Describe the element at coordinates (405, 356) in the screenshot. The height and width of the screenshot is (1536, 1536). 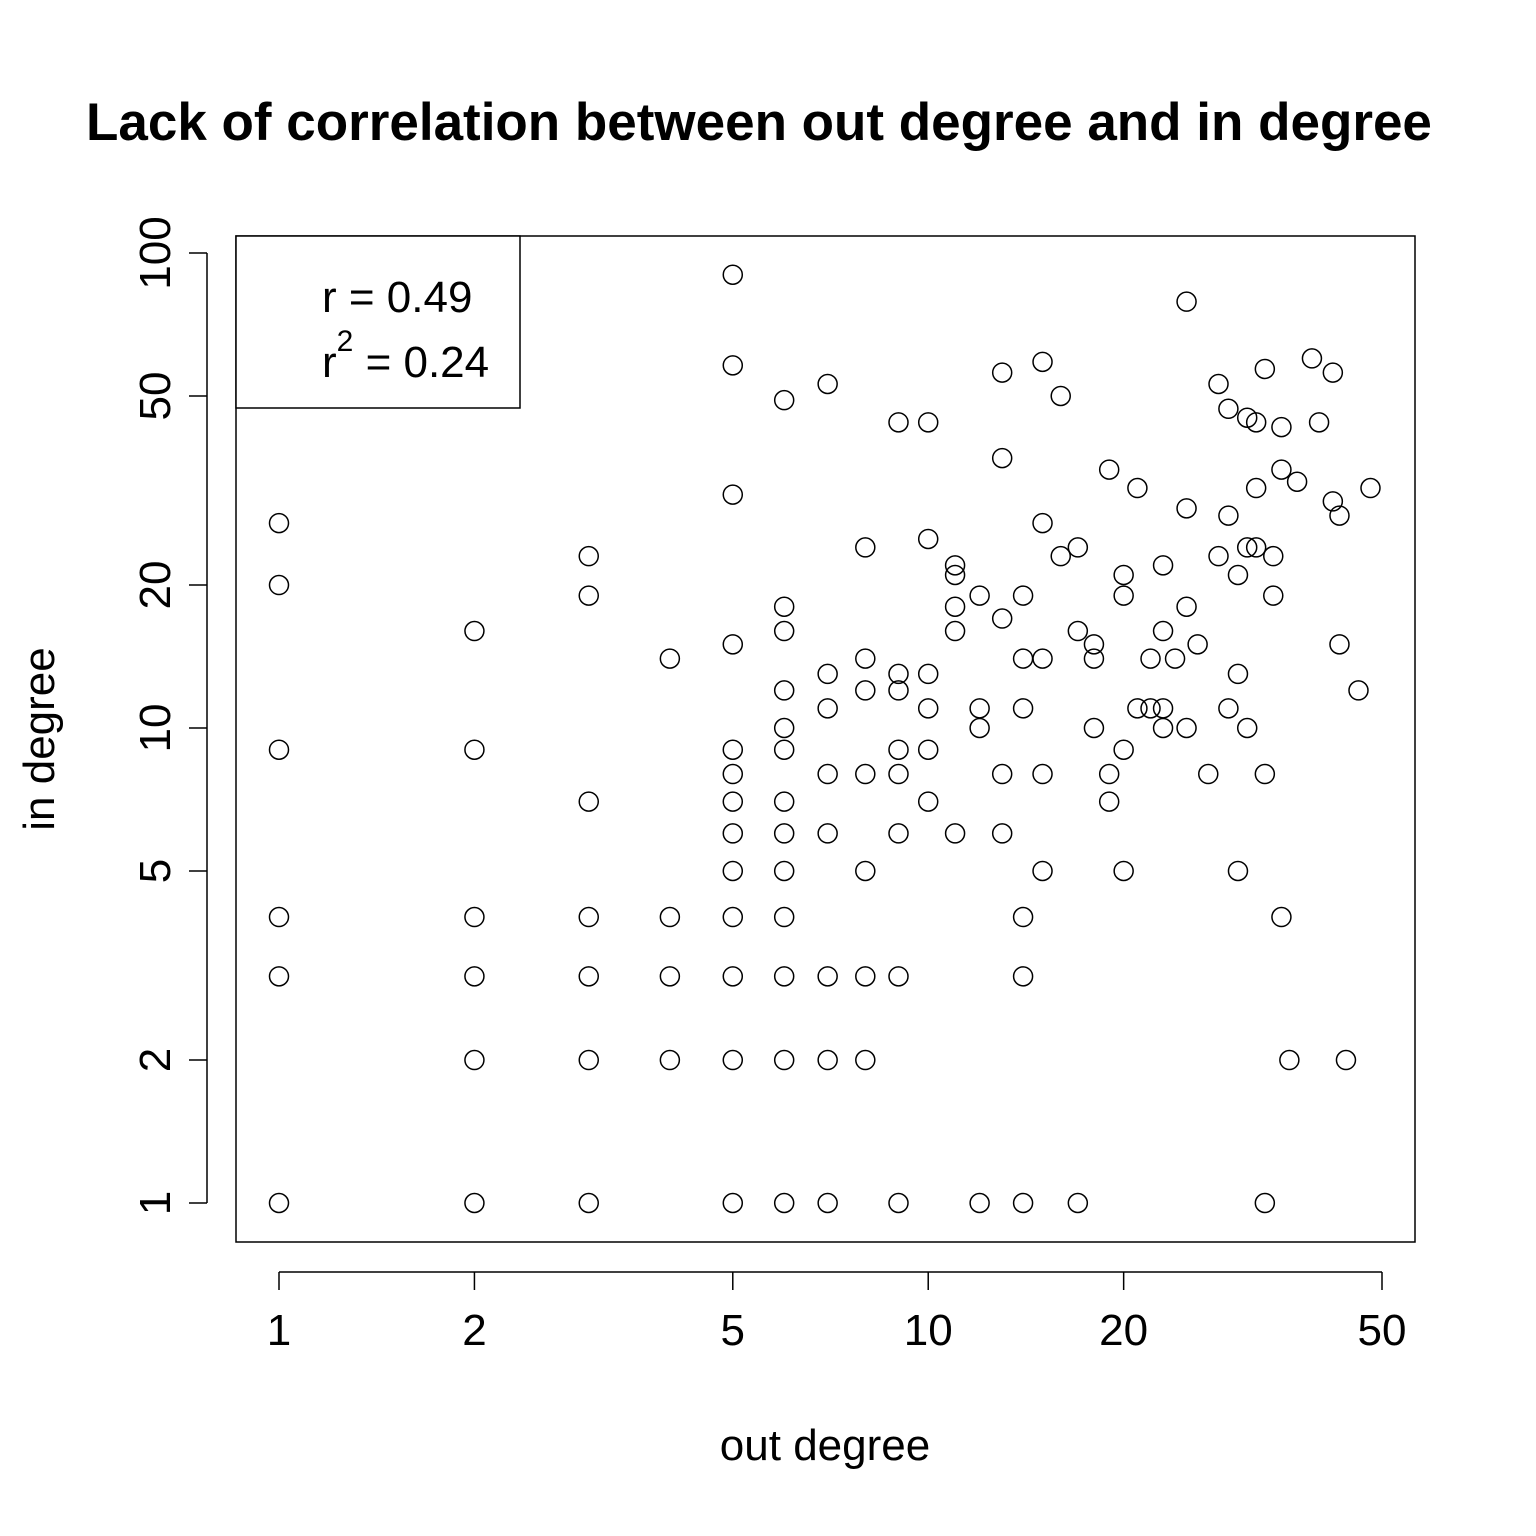
I see `legend-r2: r2 = 0.24` at that location.